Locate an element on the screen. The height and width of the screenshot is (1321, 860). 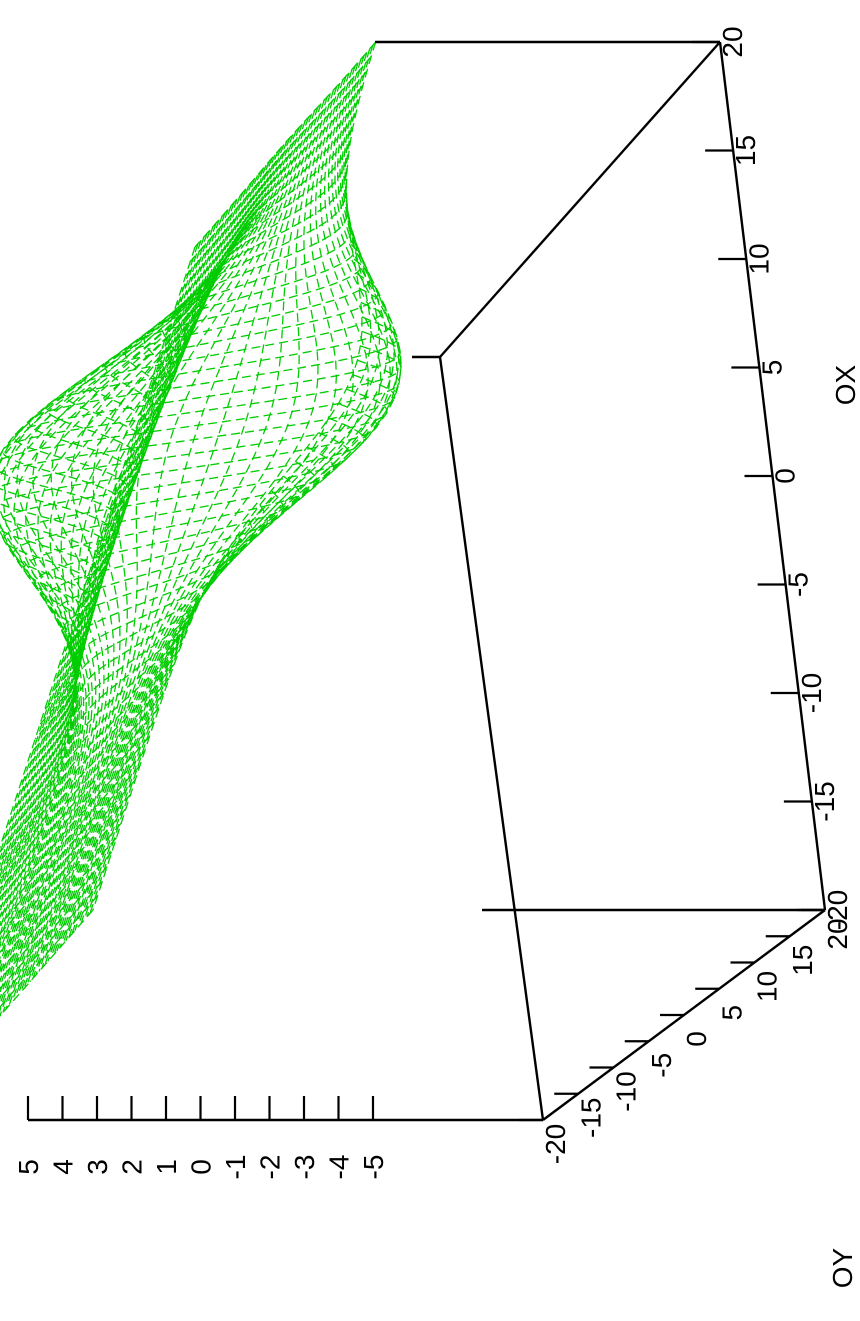
z-tick-label: 5 is located at coordinates (28, 1167).